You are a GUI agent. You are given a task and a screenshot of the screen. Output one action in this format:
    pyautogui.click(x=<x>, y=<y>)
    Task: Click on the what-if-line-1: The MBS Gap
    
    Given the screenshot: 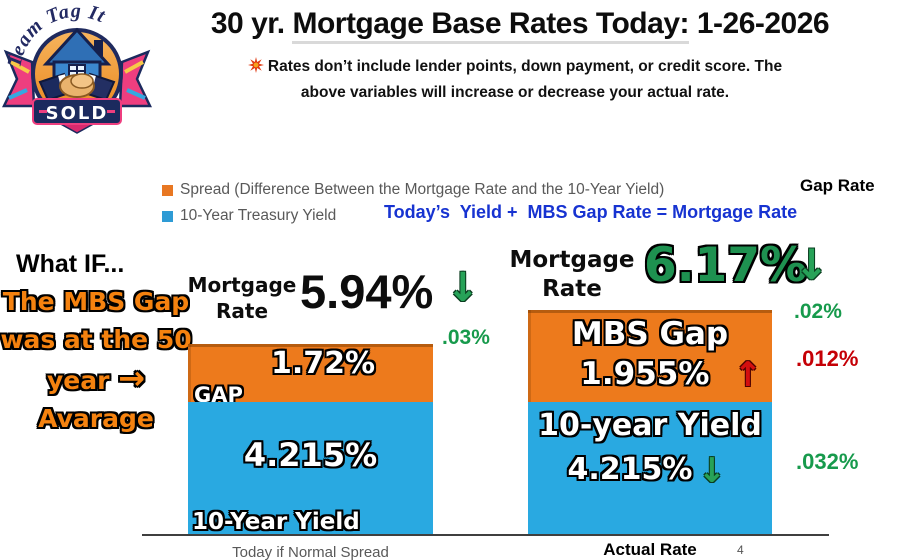 What is the action you would take?
    pyautogui.click(x=96, y=301)
    